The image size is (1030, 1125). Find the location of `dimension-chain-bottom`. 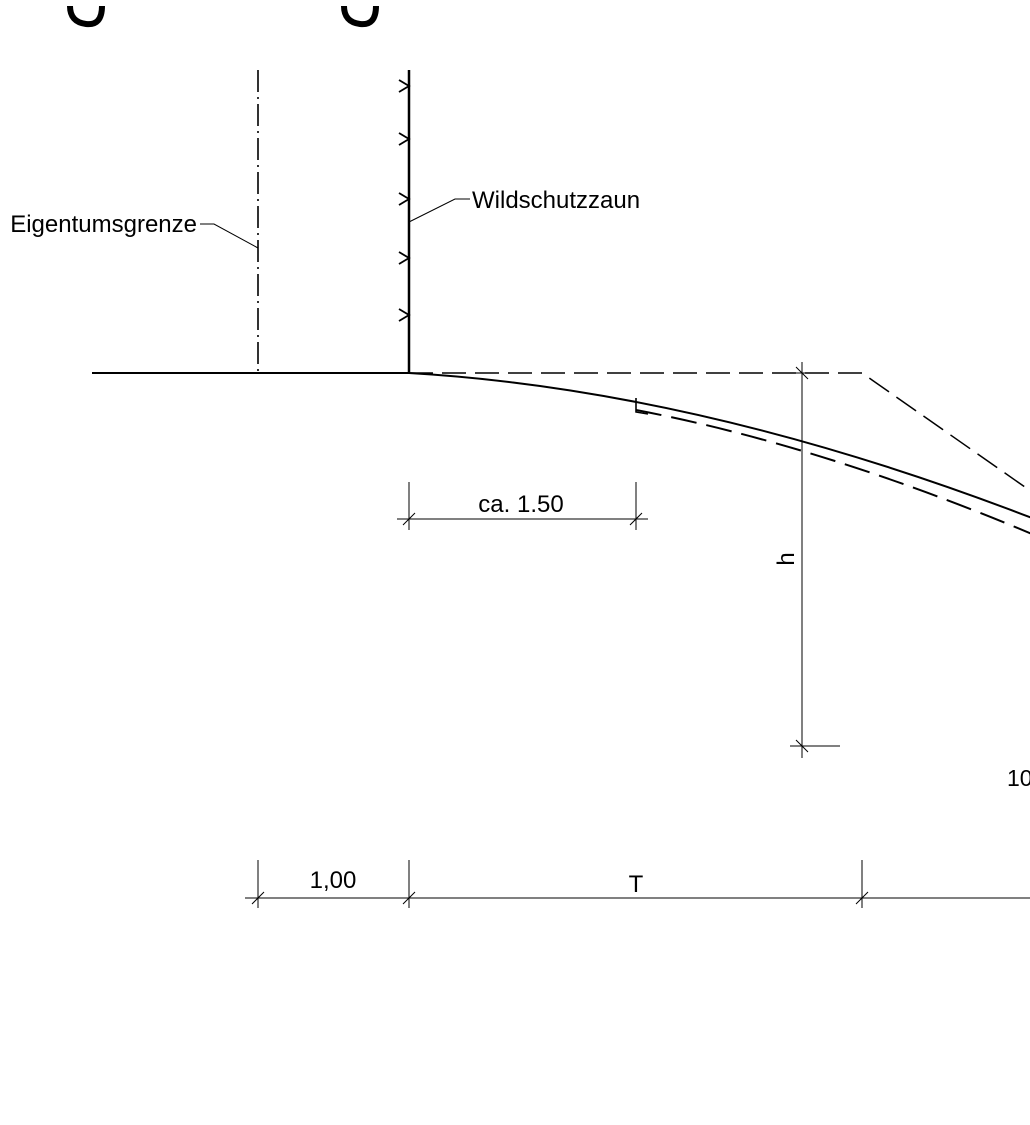

dimension-chain-bottom is located at coordinates (637, 884).